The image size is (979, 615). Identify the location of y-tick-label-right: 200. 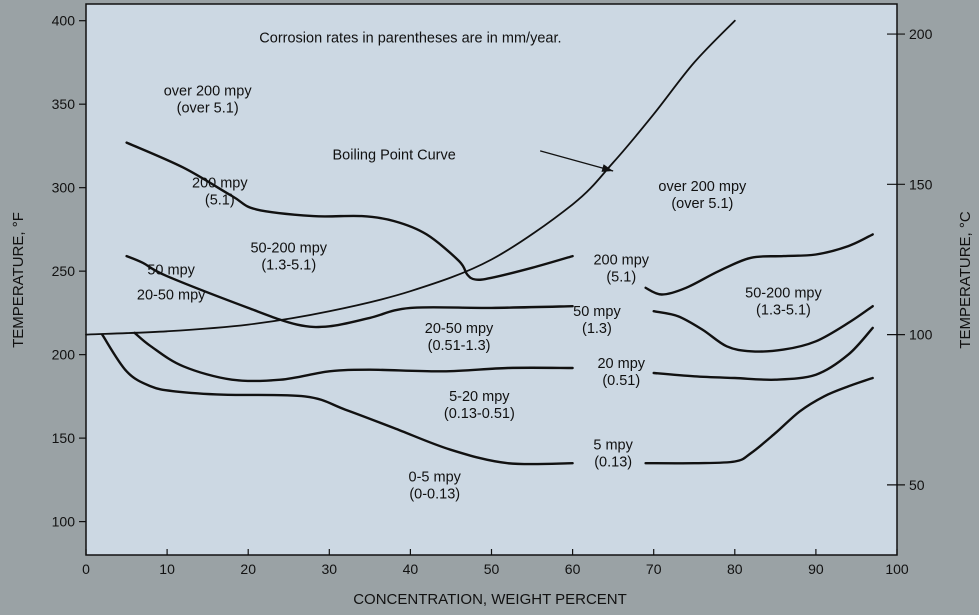
(921, 34).